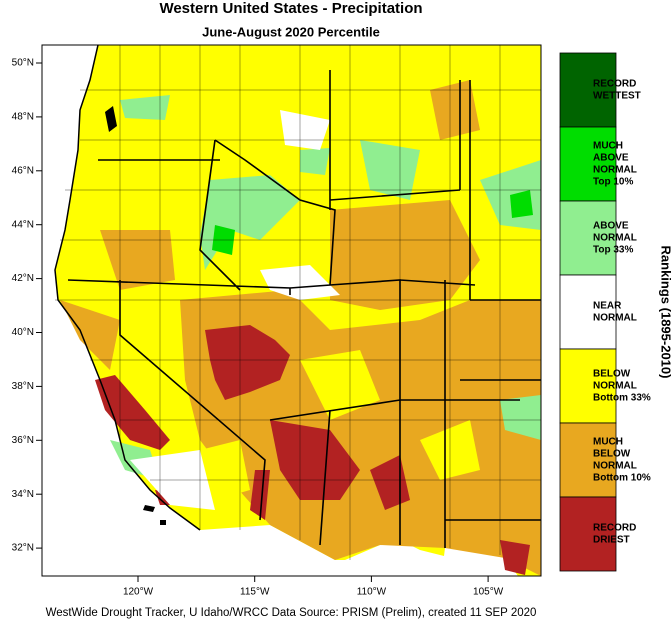 This screenshot has height=623, width=671. What do you see at coordinates (340, 425) in the screenshot?
I see `below-areas` at bounding box center [340, 425].